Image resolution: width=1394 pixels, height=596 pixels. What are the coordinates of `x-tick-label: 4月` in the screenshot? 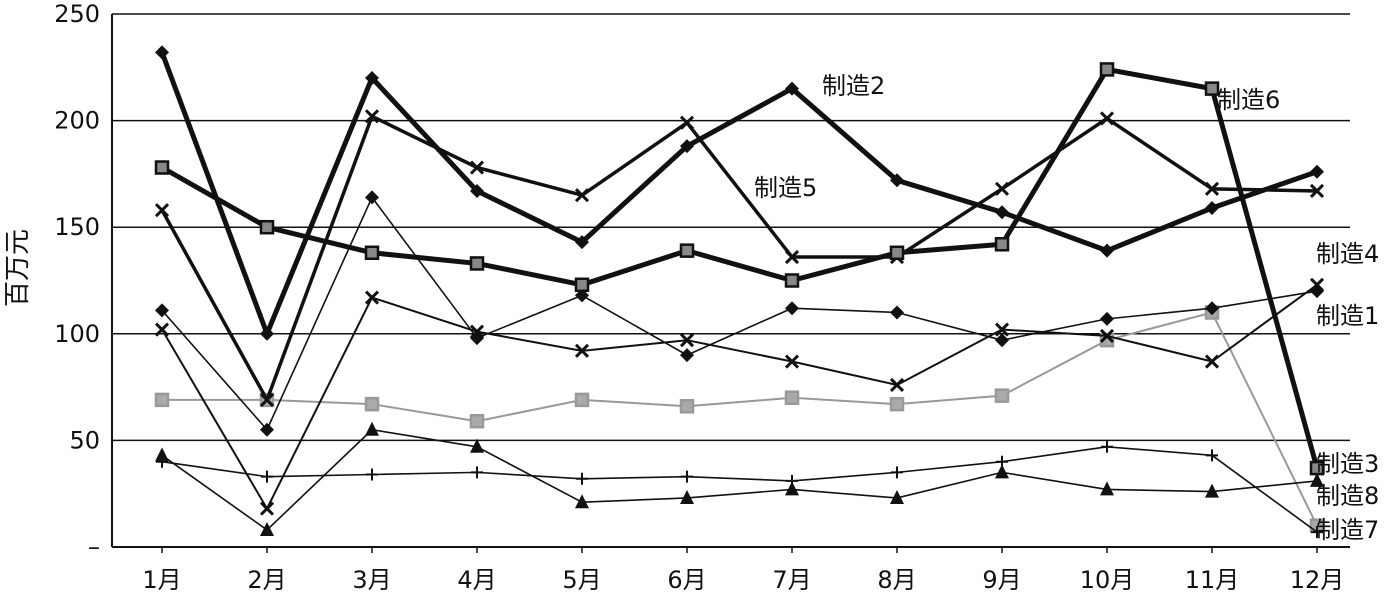 It's located at (476, 580).